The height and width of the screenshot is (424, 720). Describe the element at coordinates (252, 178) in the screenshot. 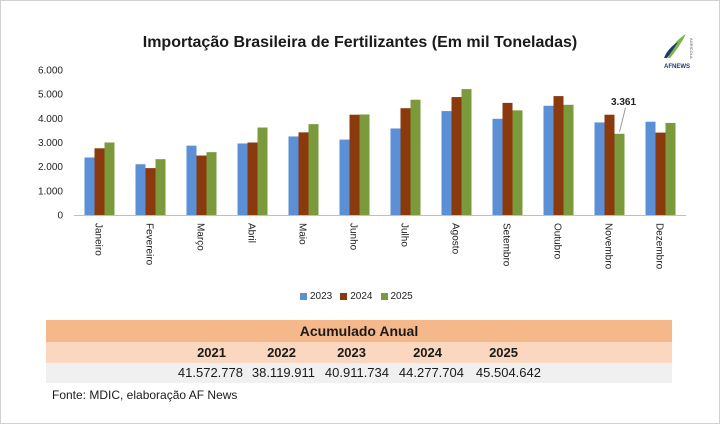

I see `bar-2024-abril` at that location.